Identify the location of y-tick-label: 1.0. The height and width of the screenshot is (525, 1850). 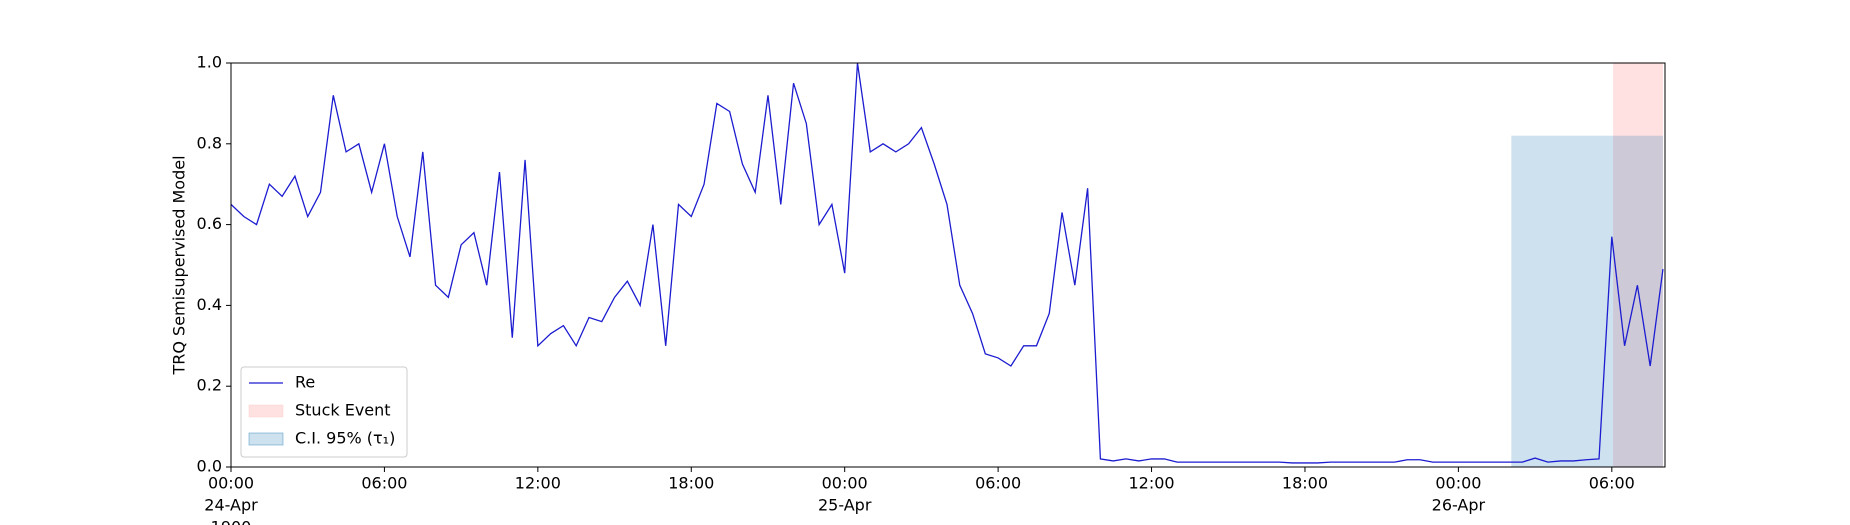
(209, 62).